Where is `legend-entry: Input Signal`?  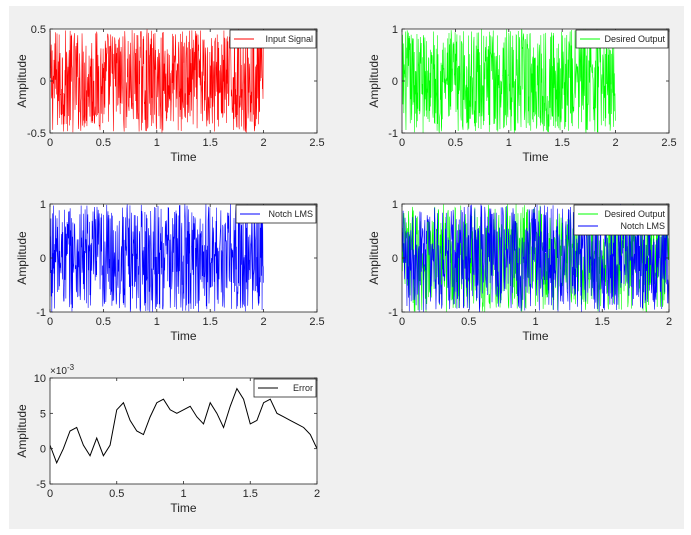
legend-entry: Input Signal is located at coordinates (289, 39).